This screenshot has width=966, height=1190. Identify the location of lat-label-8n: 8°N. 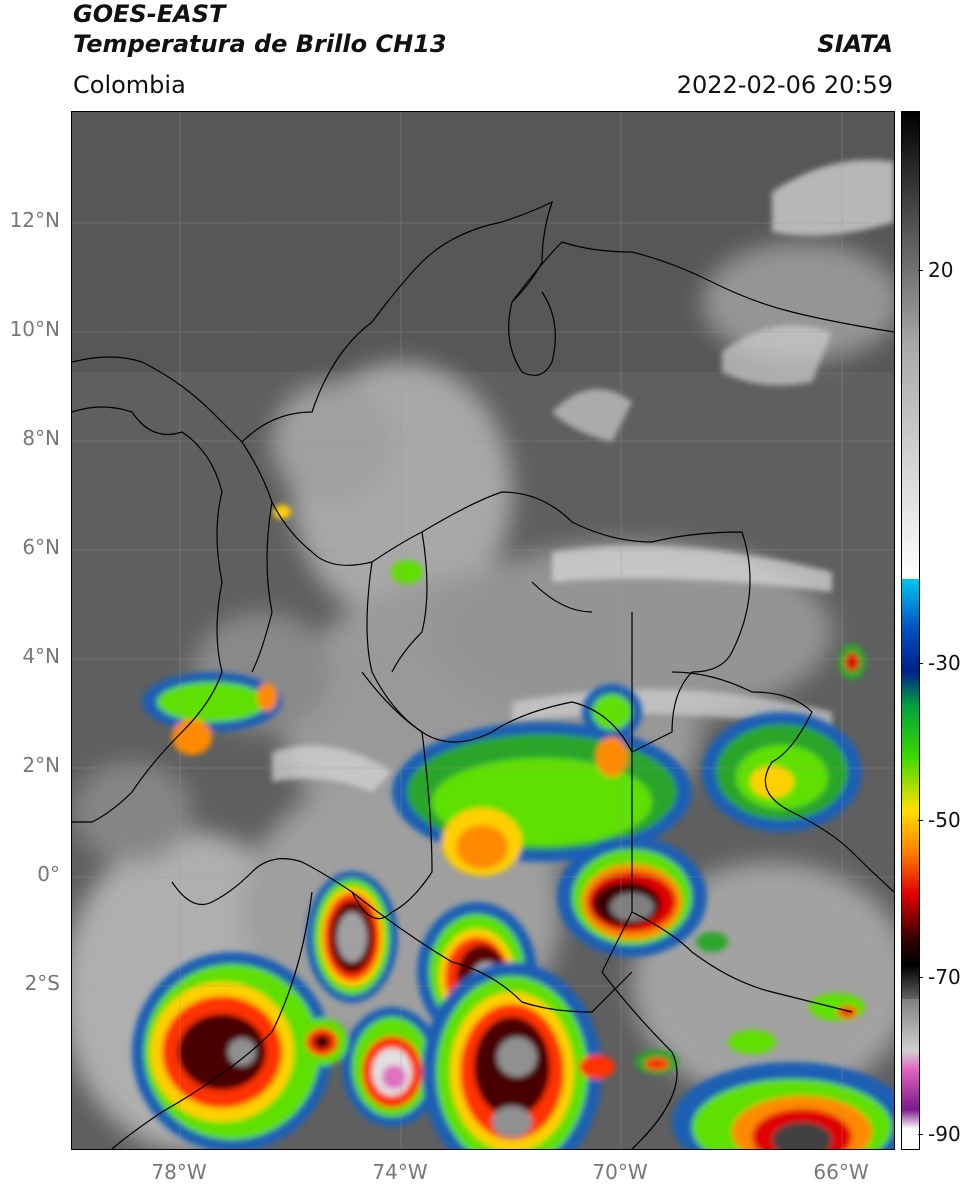
(41, 438).